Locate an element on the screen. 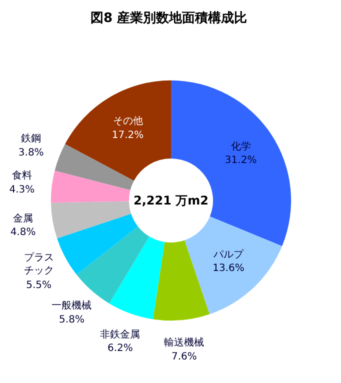 The height and width of the screenshot is (383, 341). slice-label: プラスチック is located at coordinates (39, 264).